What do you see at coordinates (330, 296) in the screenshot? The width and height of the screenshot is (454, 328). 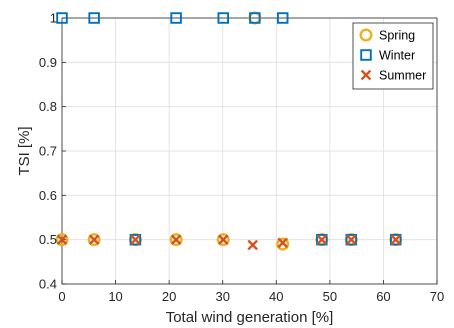 I see `x-tick-label: 50` at bounding box center [330, 296].